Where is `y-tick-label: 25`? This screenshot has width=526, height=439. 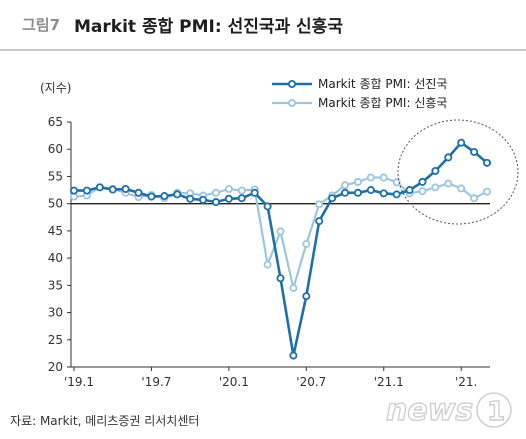
y-tick-label: 25 is located at coordinates (55, 340).